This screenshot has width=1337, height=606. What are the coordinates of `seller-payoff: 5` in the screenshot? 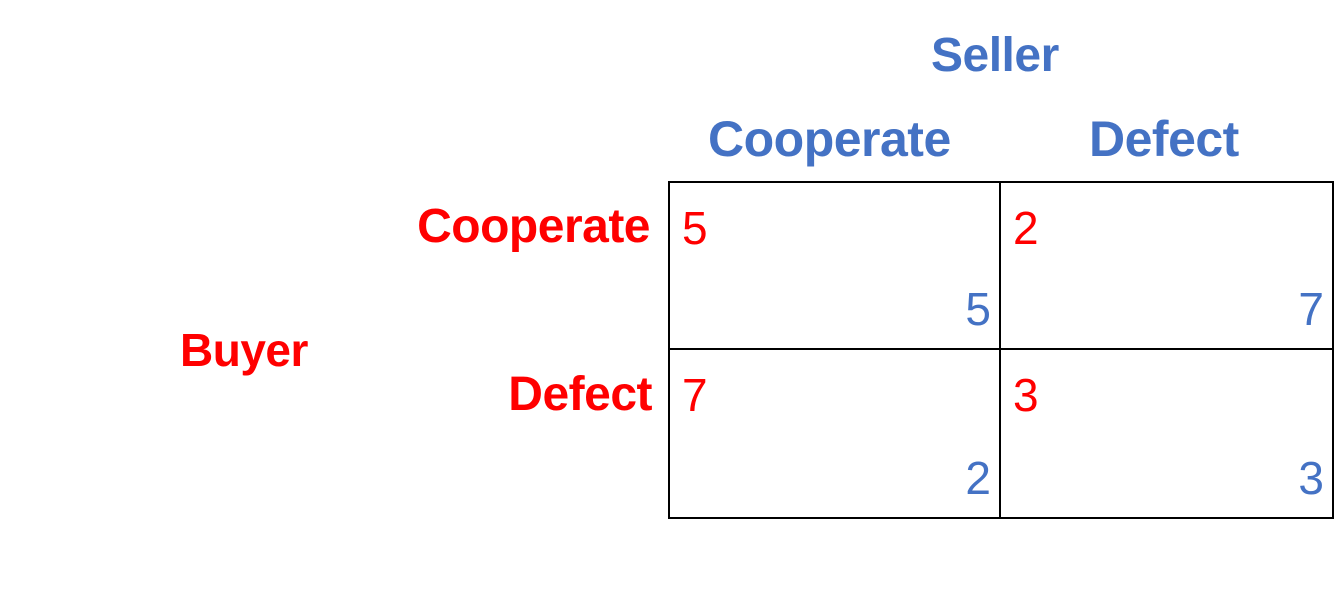 It's located at (978, 309).